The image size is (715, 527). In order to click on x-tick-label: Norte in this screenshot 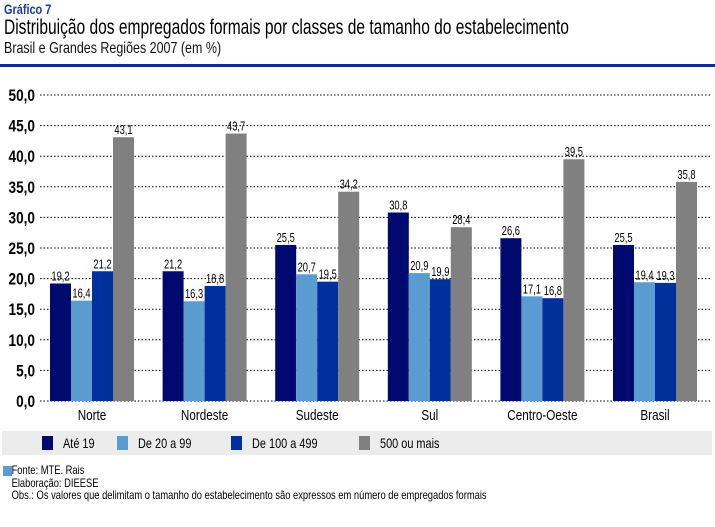, I will do `click(92, 415)`.